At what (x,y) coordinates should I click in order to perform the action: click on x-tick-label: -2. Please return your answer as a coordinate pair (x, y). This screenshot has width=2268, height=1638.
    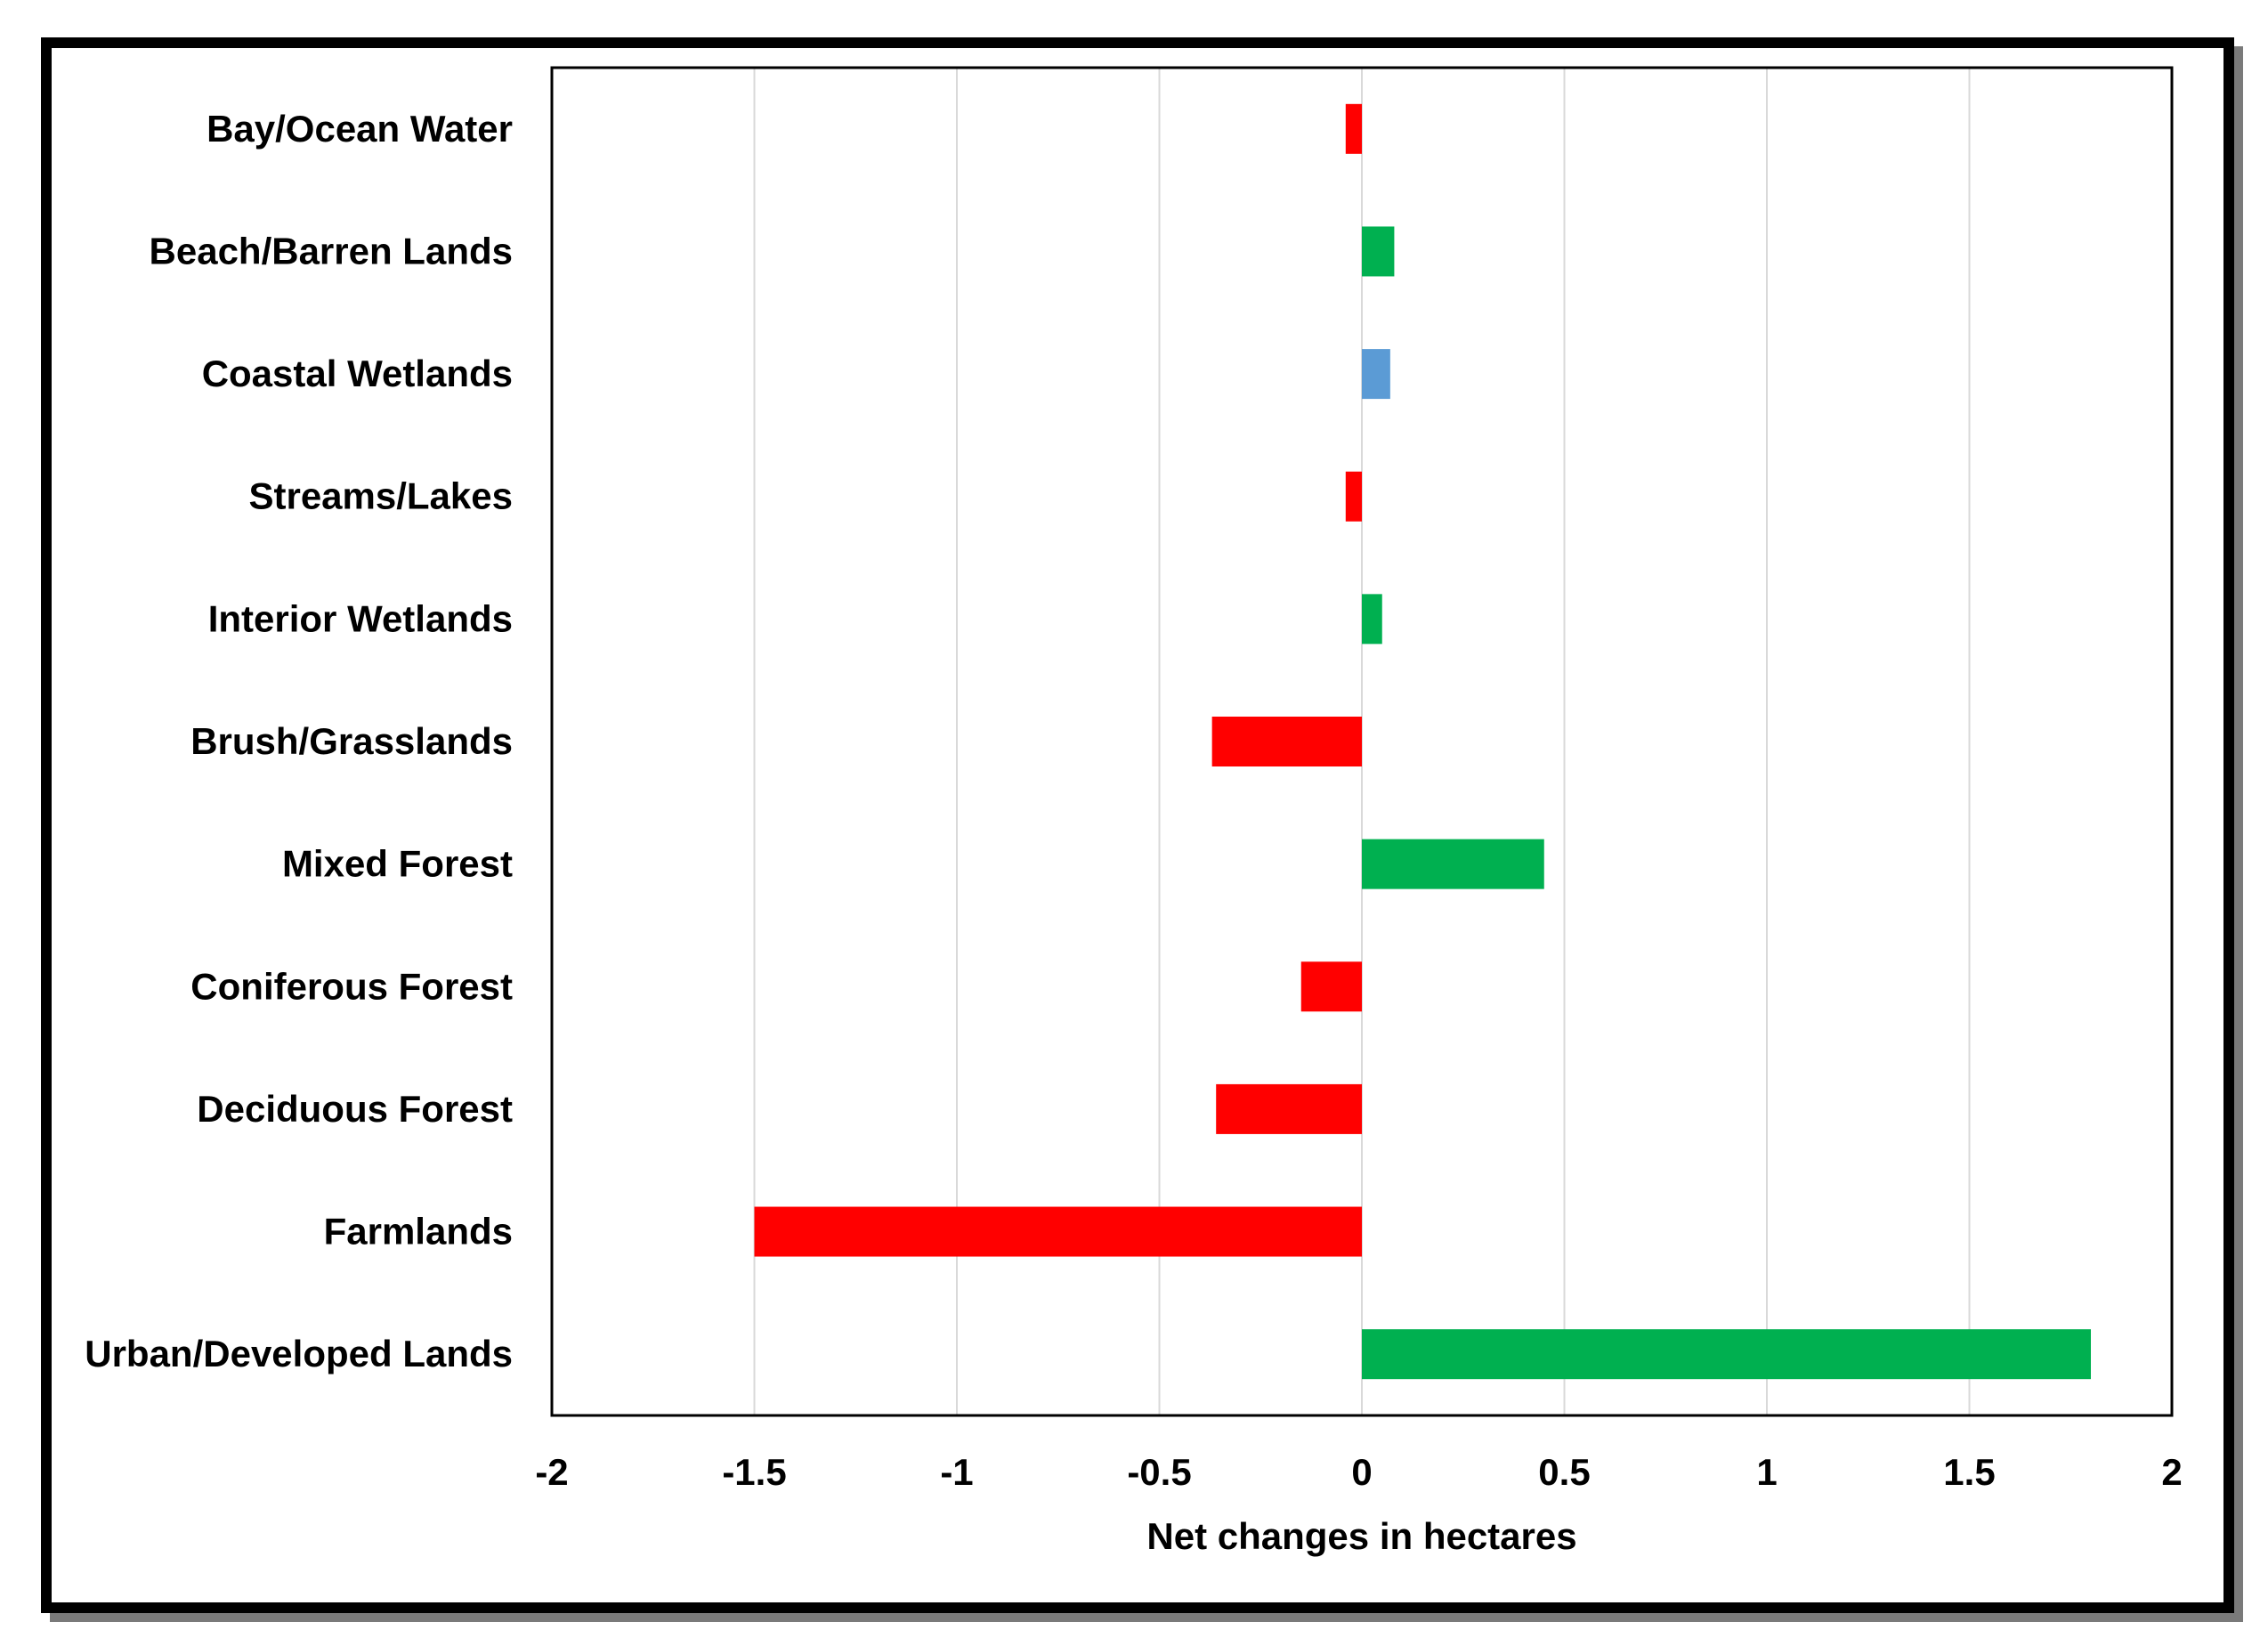
    Looking at the image, I should click on (551, 1472).